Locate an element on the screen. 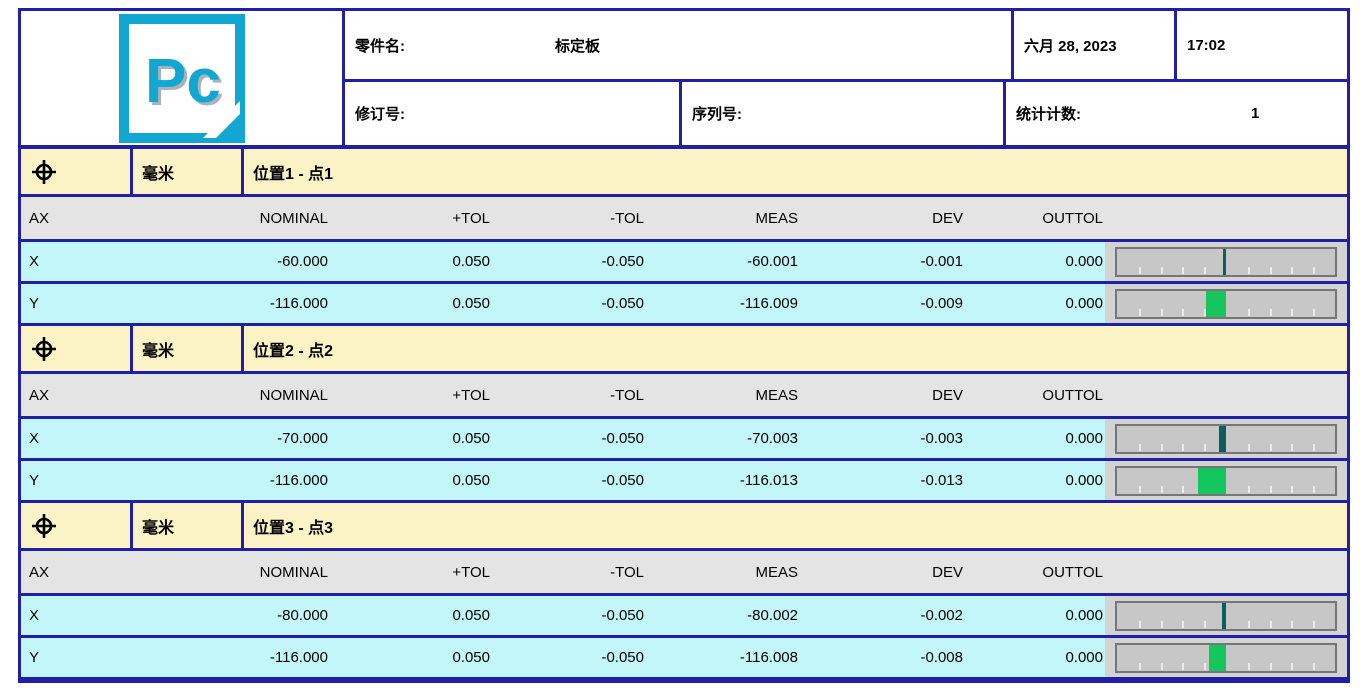  data-row-x: X -70.000 0.050 -0.050 -70.003 -0.003 0.000 is located at coordinates (684, 440).